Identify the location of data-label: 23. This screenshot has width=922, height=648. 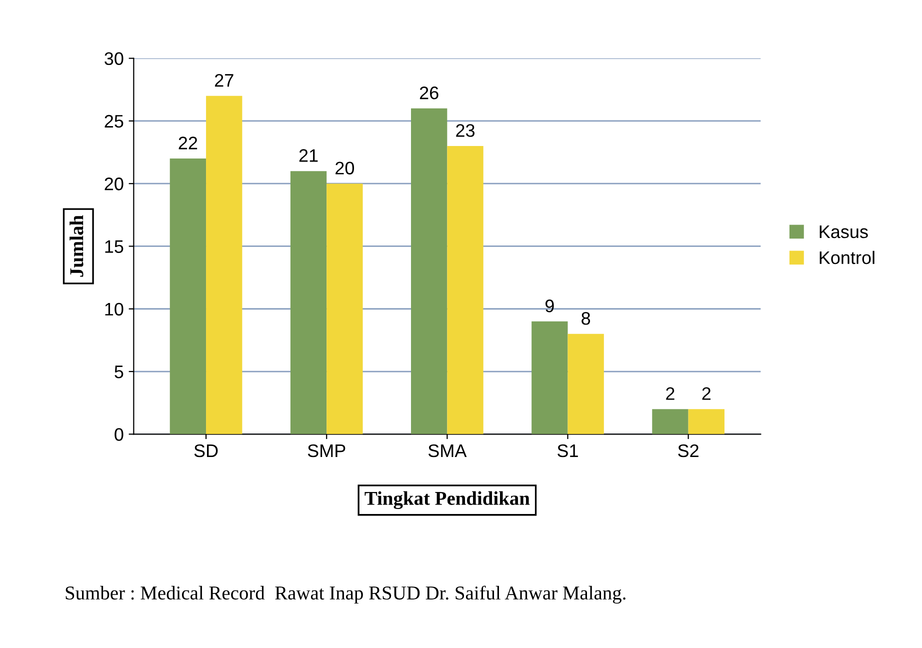
(465, 130).